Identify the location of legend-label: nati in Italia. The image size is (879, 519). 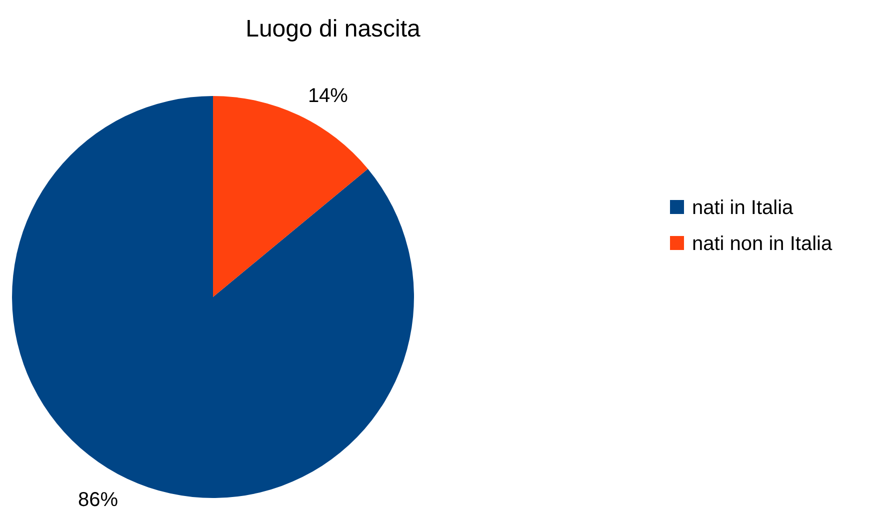
(743, 208).